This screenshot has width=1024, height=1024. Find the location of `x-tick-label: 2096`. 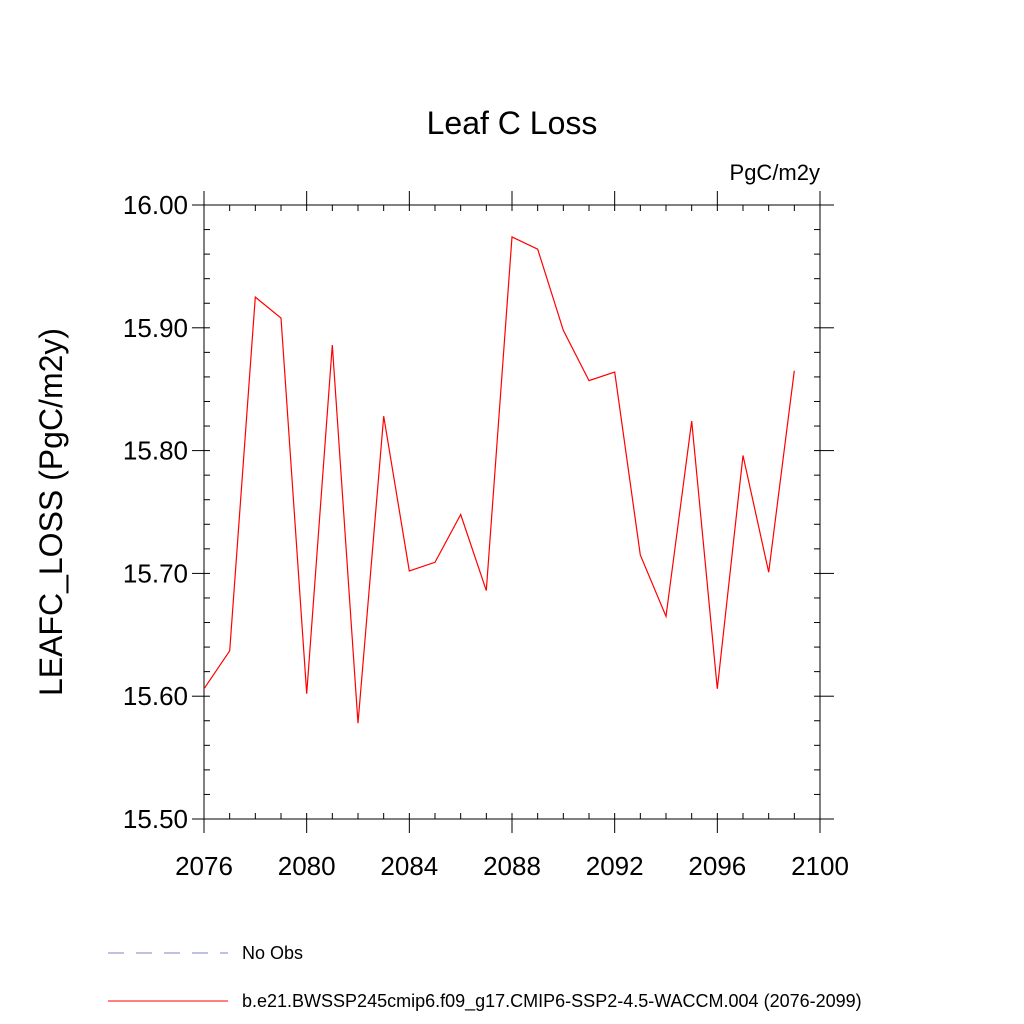

x-tick-label: 2096 is located at coordinates (717, 866).